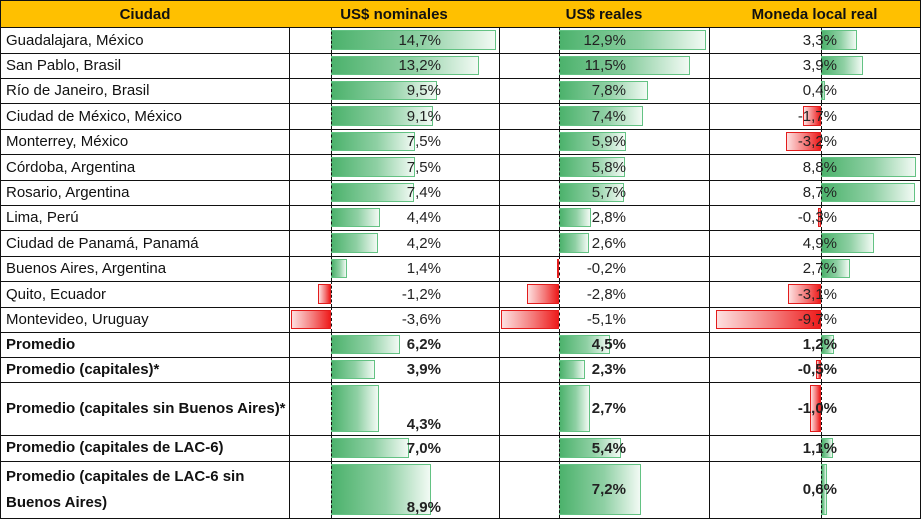 Image resolution: width=921 pixels, height=519 pixels. I want to click on row-city-label: Ciudad de Panamá, Panamá, so click(145, 243).